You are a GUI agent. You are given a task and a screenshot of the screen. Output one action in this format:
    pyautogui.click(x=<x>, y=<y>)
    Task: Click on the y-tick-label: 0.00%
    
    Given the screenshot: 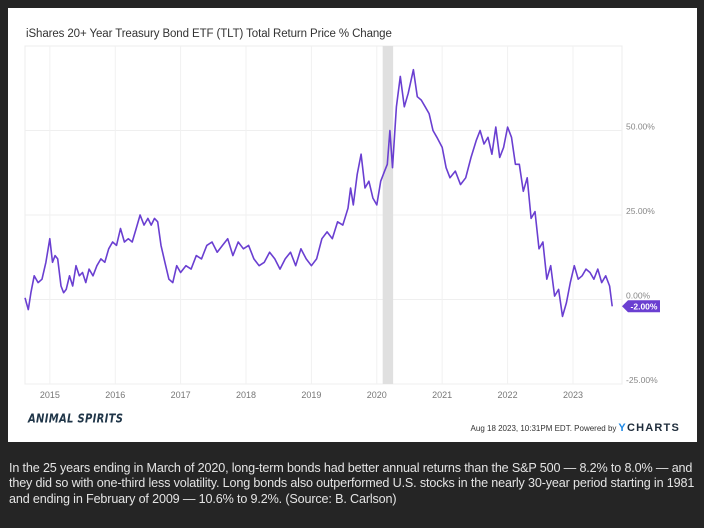 What is the action you would take?
    pyautogui.click(x=638, y=296)
    